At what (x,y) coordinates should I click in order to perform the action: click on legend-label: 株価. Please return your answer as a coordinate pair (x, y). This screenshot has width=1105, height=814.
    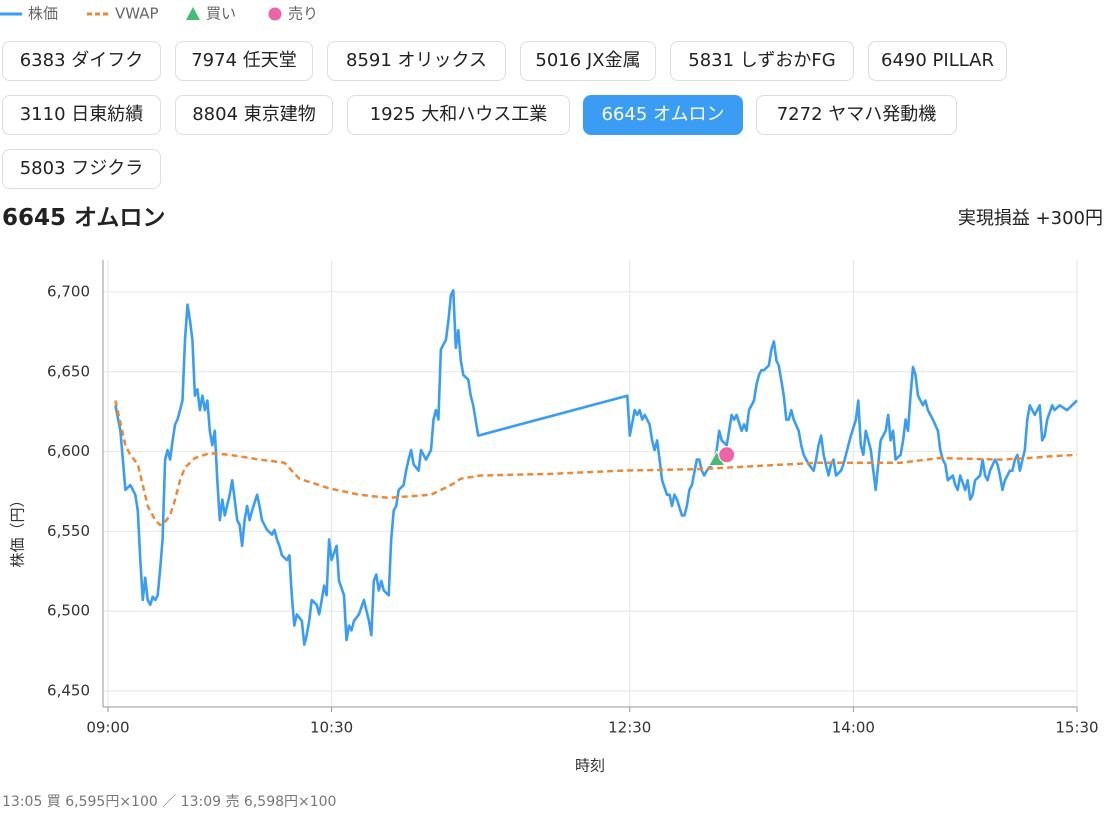
    Looking at the image, I should click on (43, 14).